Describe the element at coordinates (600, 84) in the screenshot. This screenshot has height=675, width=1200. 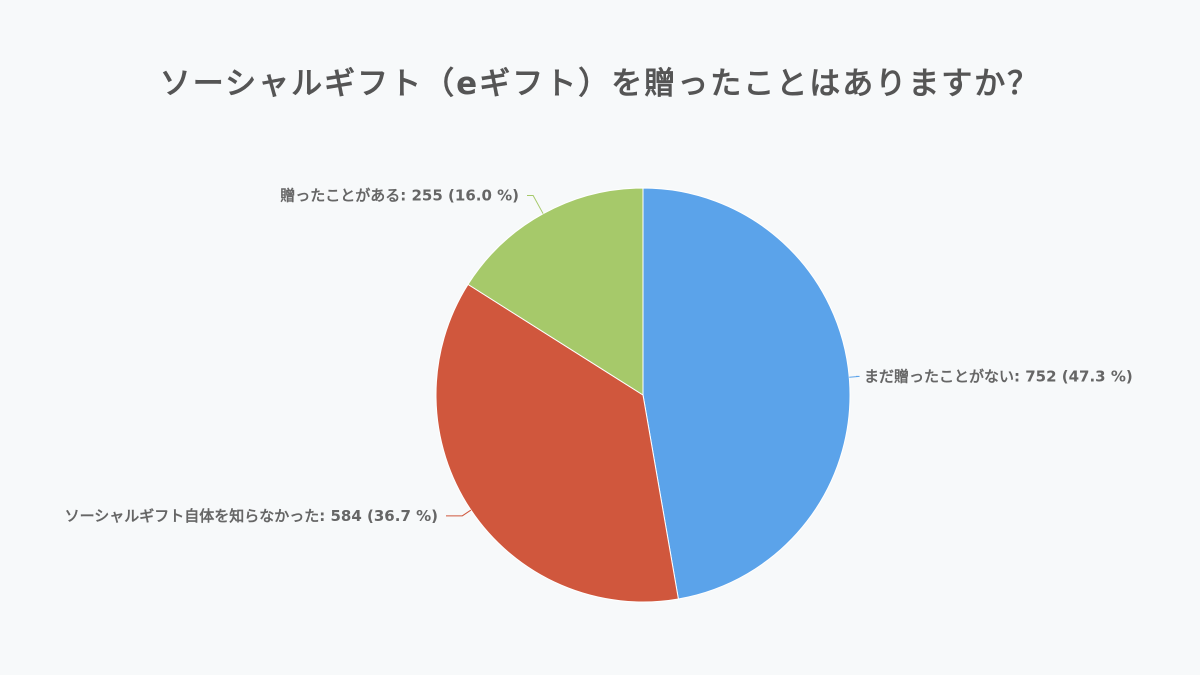
I see `chart-title: ソーシャルギフト（eギフト）を贈ったことはありますか？` at that location.